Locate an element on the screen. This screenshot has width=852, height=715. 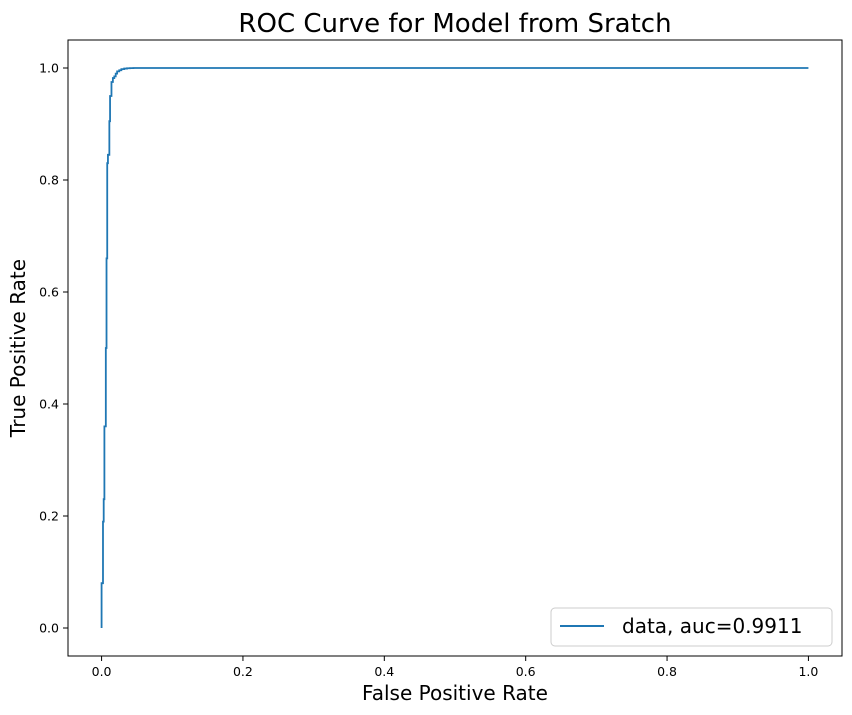
y-tick-label: 0.2 is located at coordinates (49, 516).